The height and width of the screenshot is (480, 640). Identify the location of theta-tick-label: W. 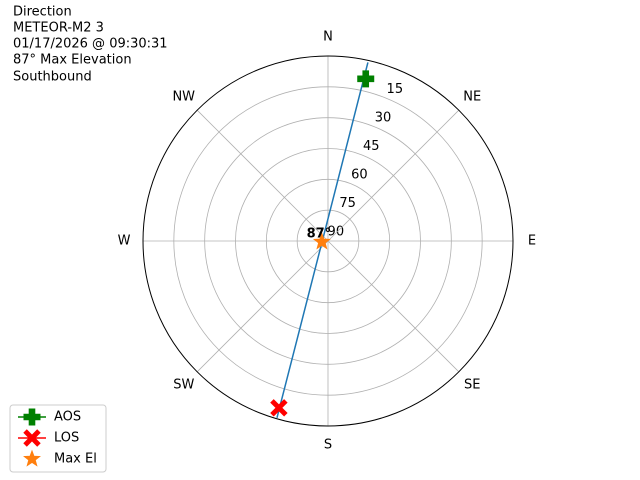
(124, 241).